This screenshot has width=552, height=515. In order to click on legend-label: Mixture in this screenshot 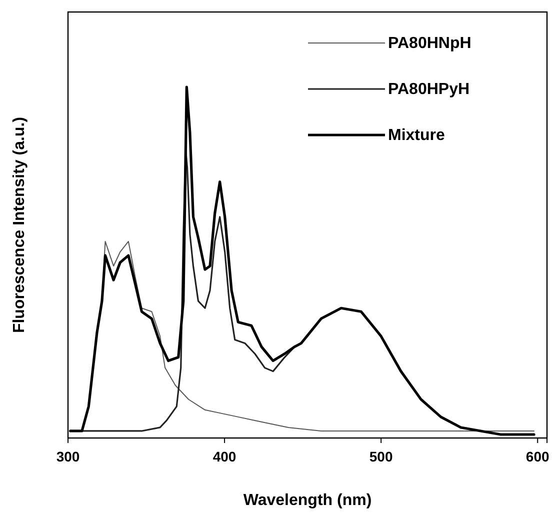, I will do `click(416, 135)`.